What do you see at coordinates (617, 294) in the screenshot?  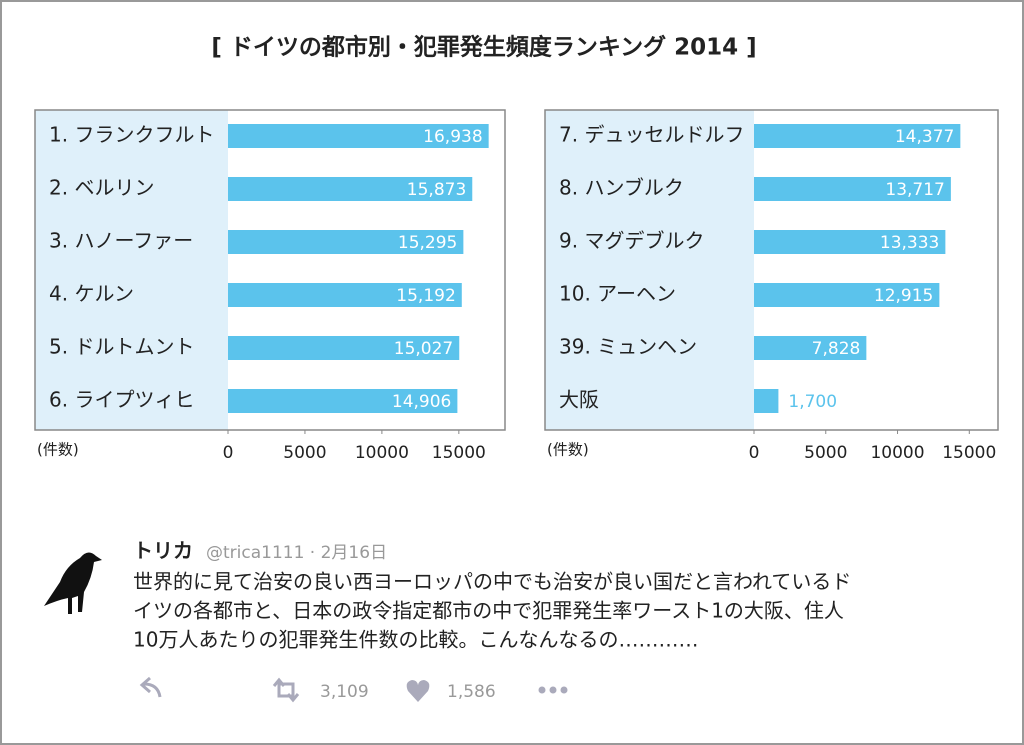 I see `category-label: 10. アーヘン` at bounding box center [617, 294].